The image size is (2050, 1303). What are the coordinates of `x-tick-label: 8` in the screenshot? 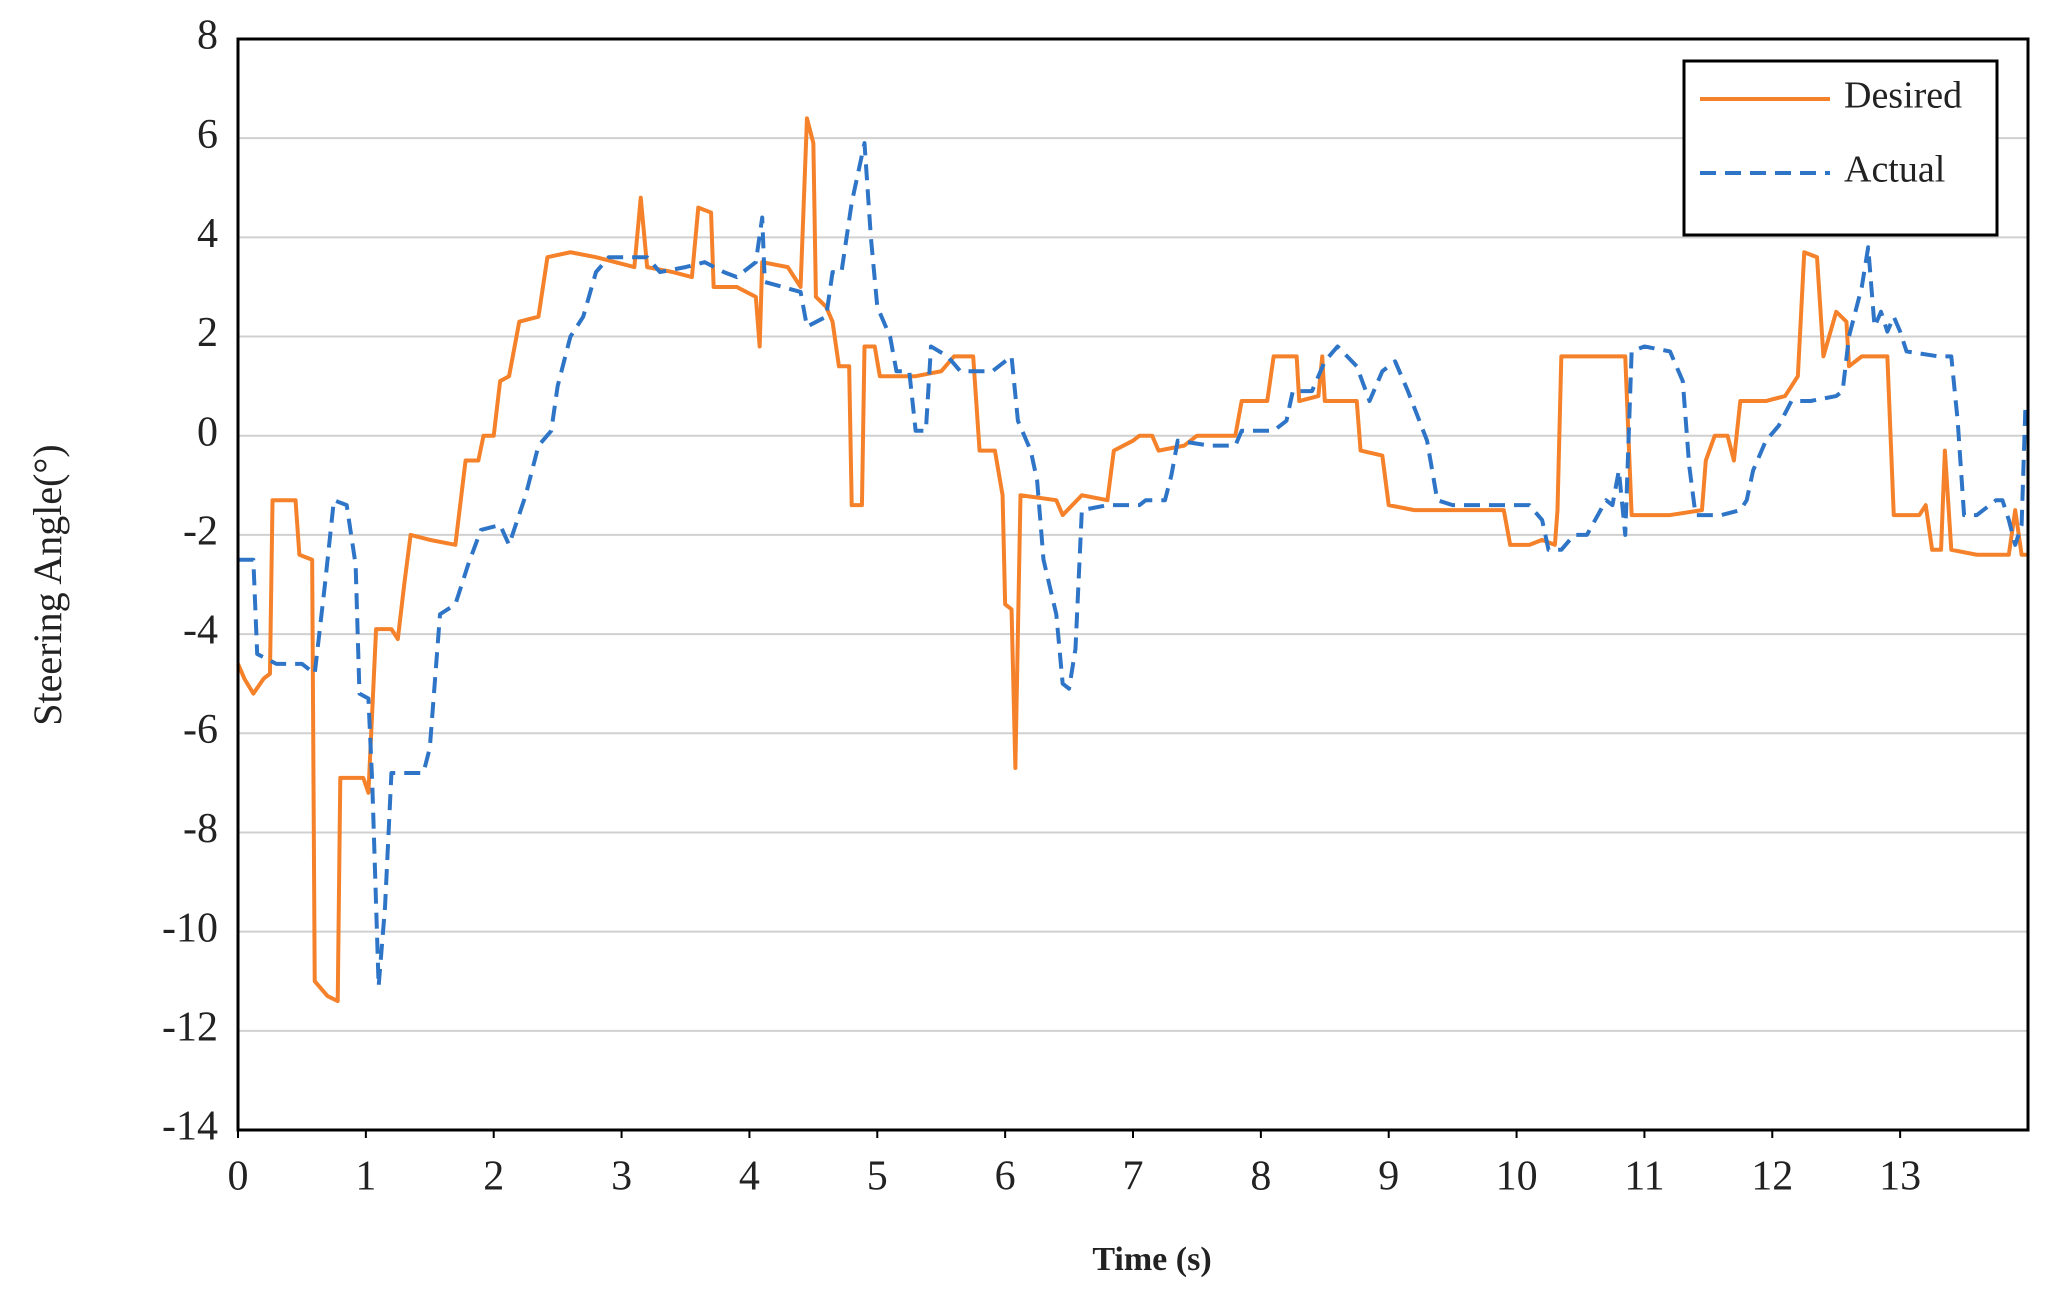 It's located at (1260, 1177).